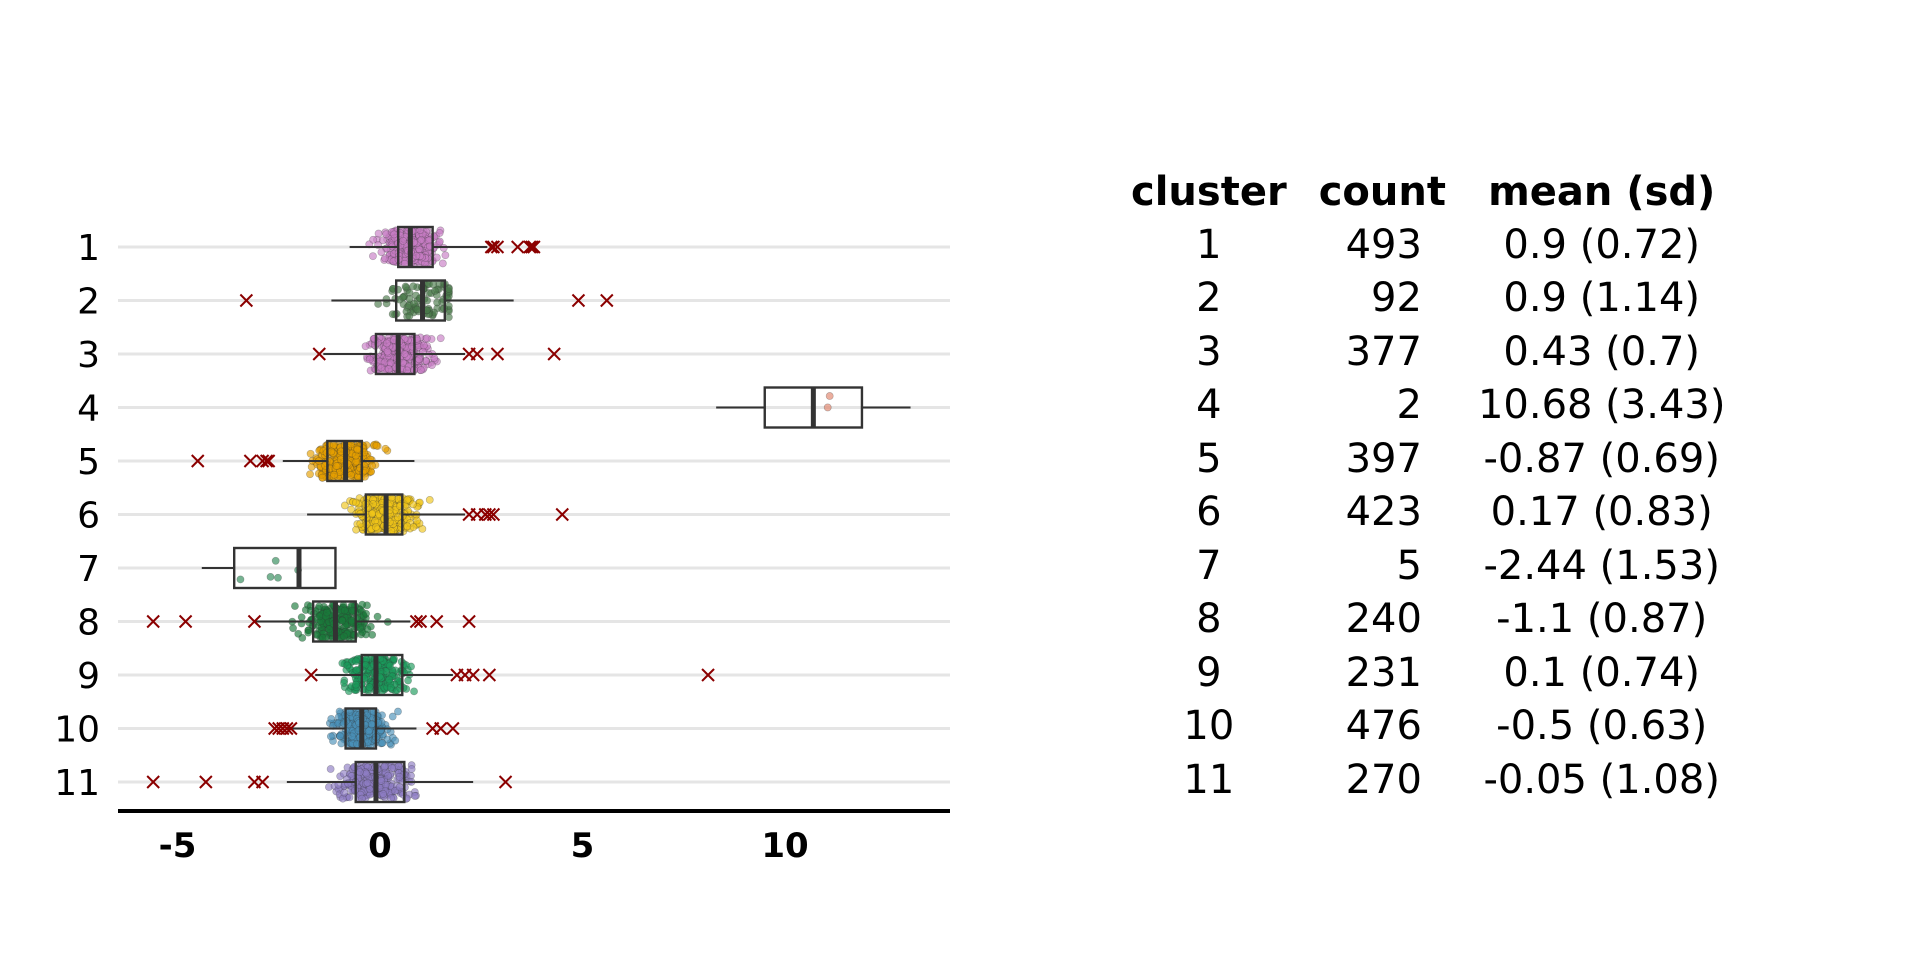  What do you see at coordinates (380, 846) in the screenshot?
I see `x-tick-label: 0` at bounding box center [380, 846].